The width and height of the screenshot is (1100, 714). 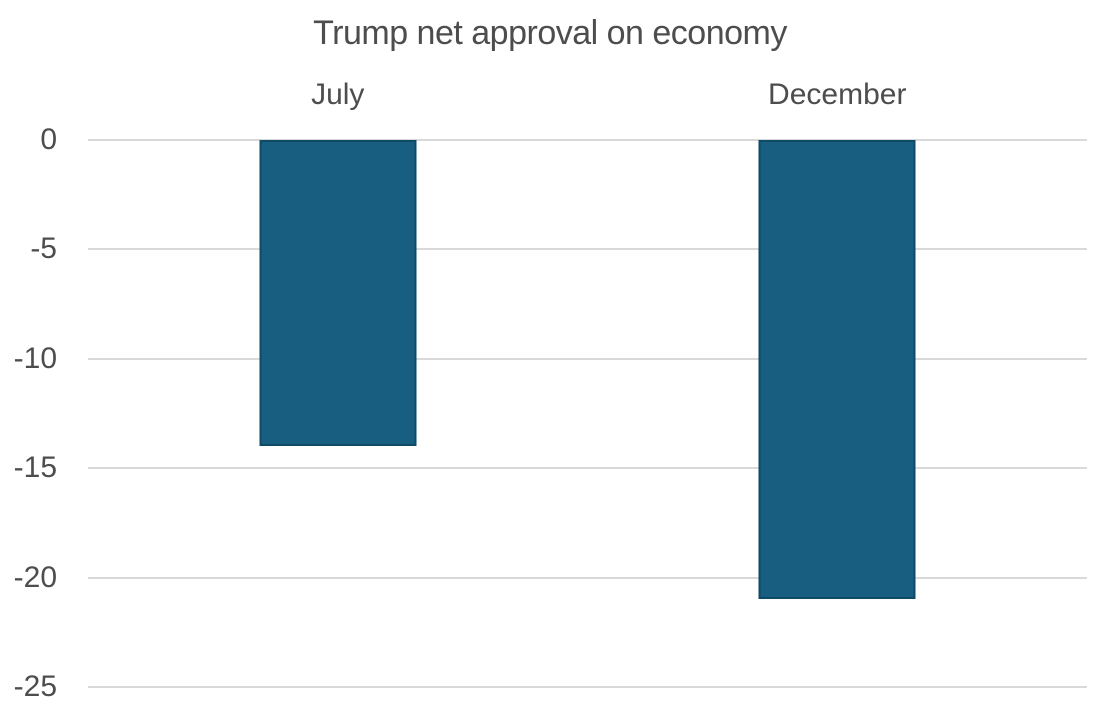 I want to click on y-tick-label: -10, so click(x=35, y=358).